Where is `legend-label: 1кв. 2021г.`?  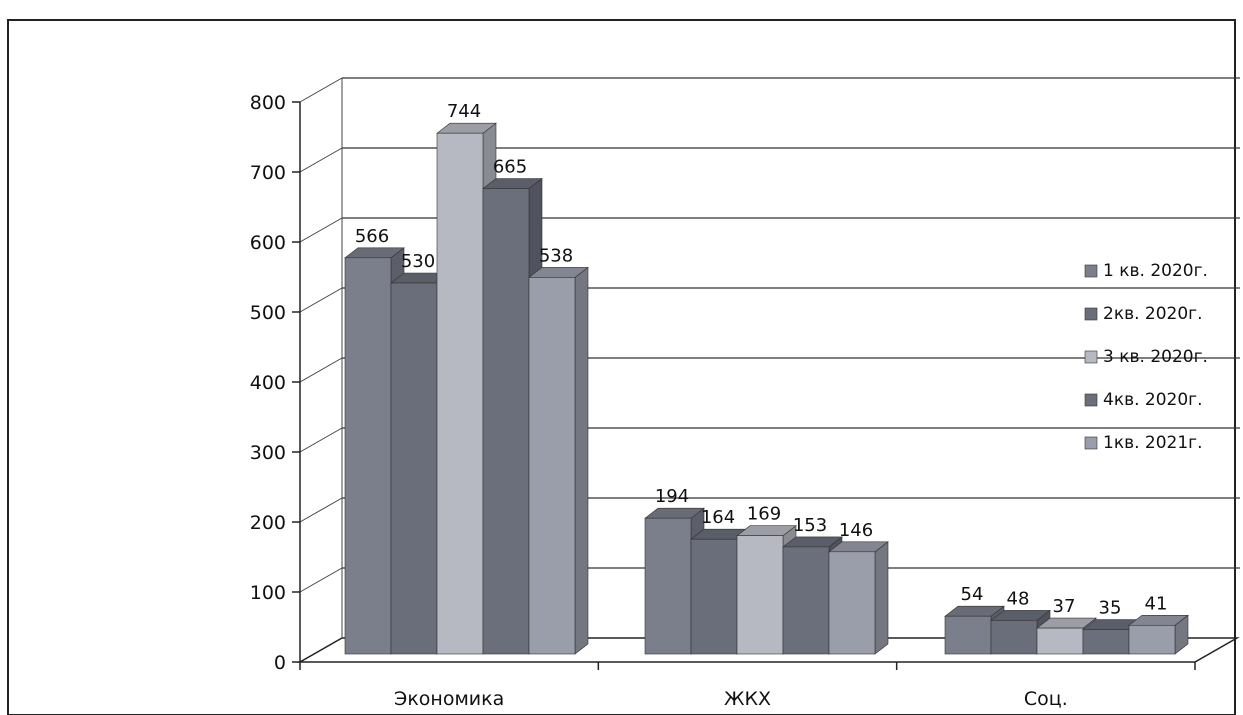 legend-label: 1кв. 2021г. is located at coordinates (1153, 443).